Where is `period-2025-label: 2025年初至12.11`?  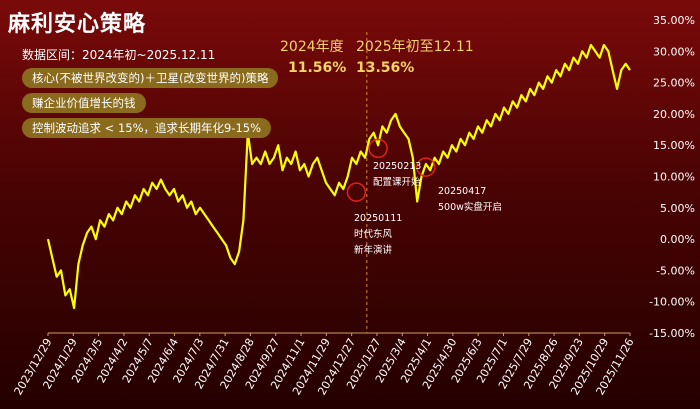 period-2025-label: 2025年初至12.11 is located at coordinates (415, 47).